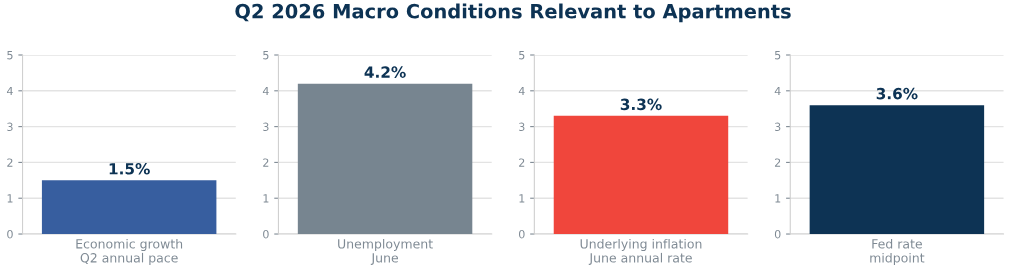 The width and height of the screenshot is (1024, 275). Describe the element at coordinates (897, 93) in the screenshot. I see `data-label: 3.6%` at that location.